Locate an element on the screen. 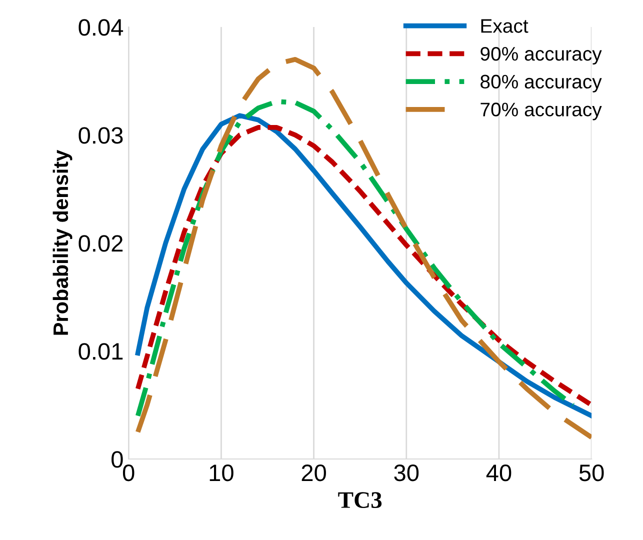 This screenshot has width=643, height=540. y-tick-label: 0.03 is located at coordinates (100, 135).